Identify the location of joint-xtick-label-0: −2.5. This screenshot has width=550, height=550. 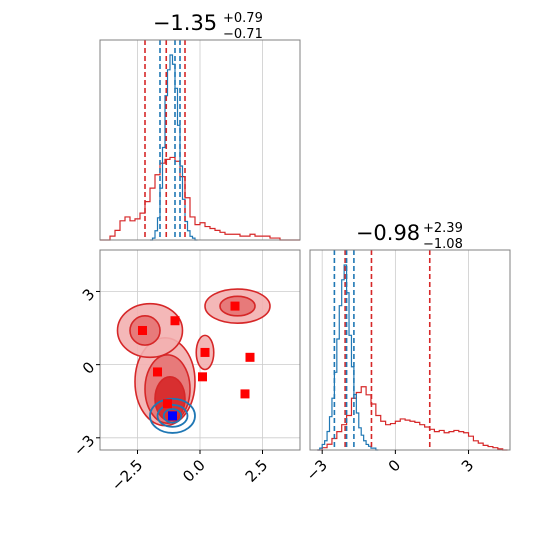
(127, 475).